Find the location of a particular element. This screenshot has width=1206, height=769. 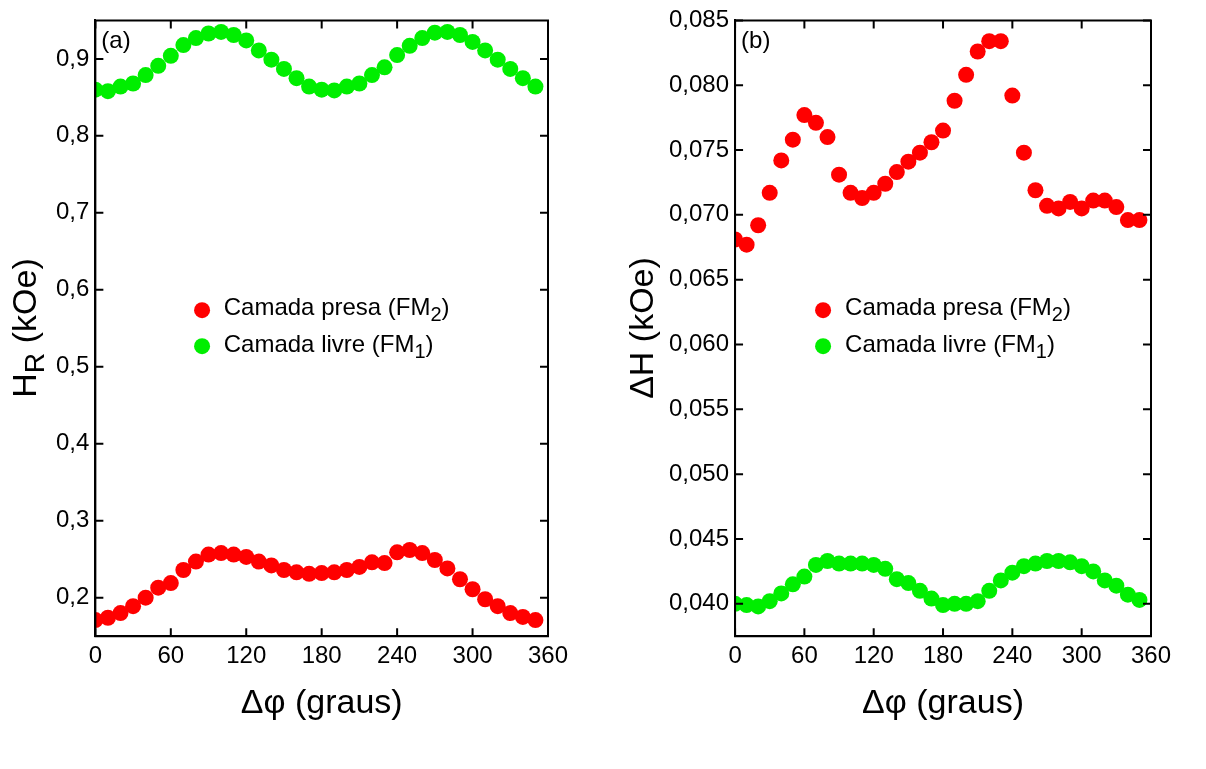

x-tick-label: 300 is located at coordinates (472, 655).